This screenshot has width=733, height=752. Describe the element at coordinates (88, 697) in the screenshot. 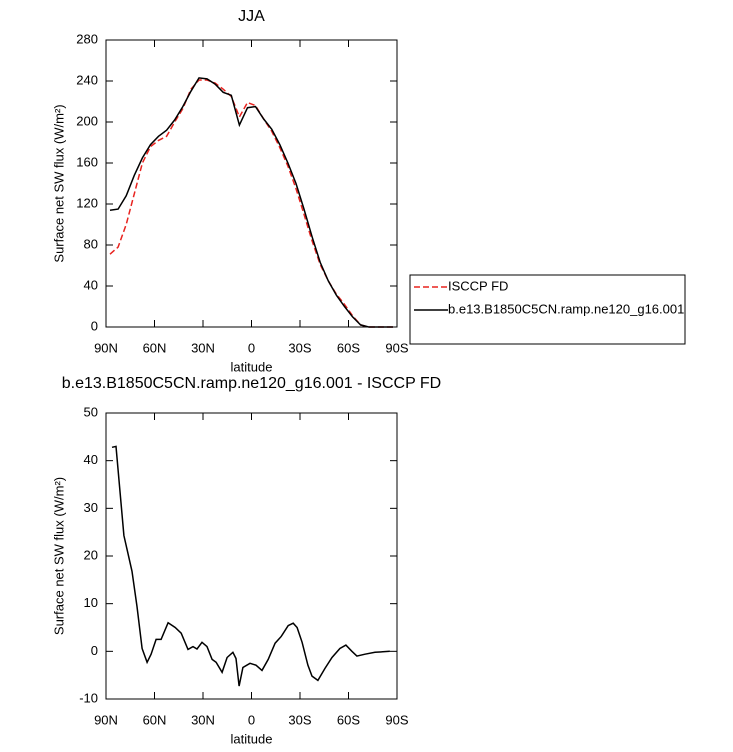

I see `y-tick-label: -10` at that location.